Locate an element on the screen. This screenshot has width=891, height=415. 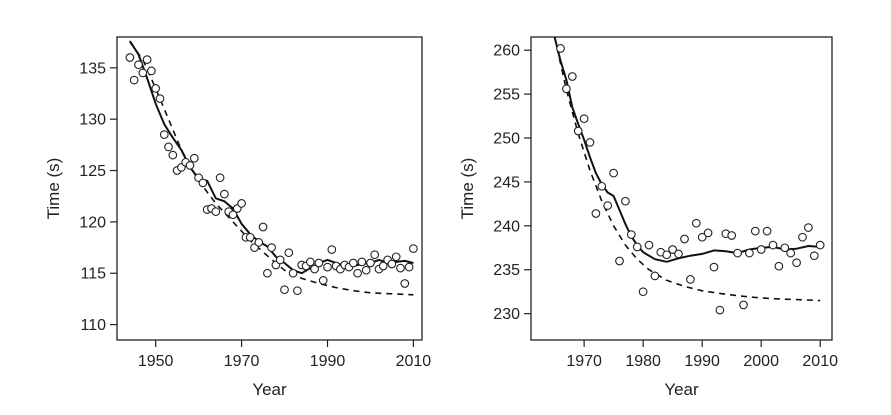
x-tick-label: 1980 is located at coordinates (643, 361).